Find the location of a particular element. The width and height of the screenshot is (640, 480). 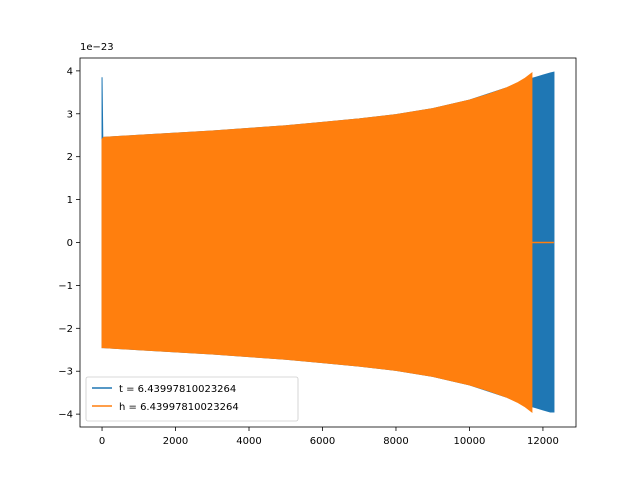

y-tick-label: 0 is located at coordinates (70, 243).